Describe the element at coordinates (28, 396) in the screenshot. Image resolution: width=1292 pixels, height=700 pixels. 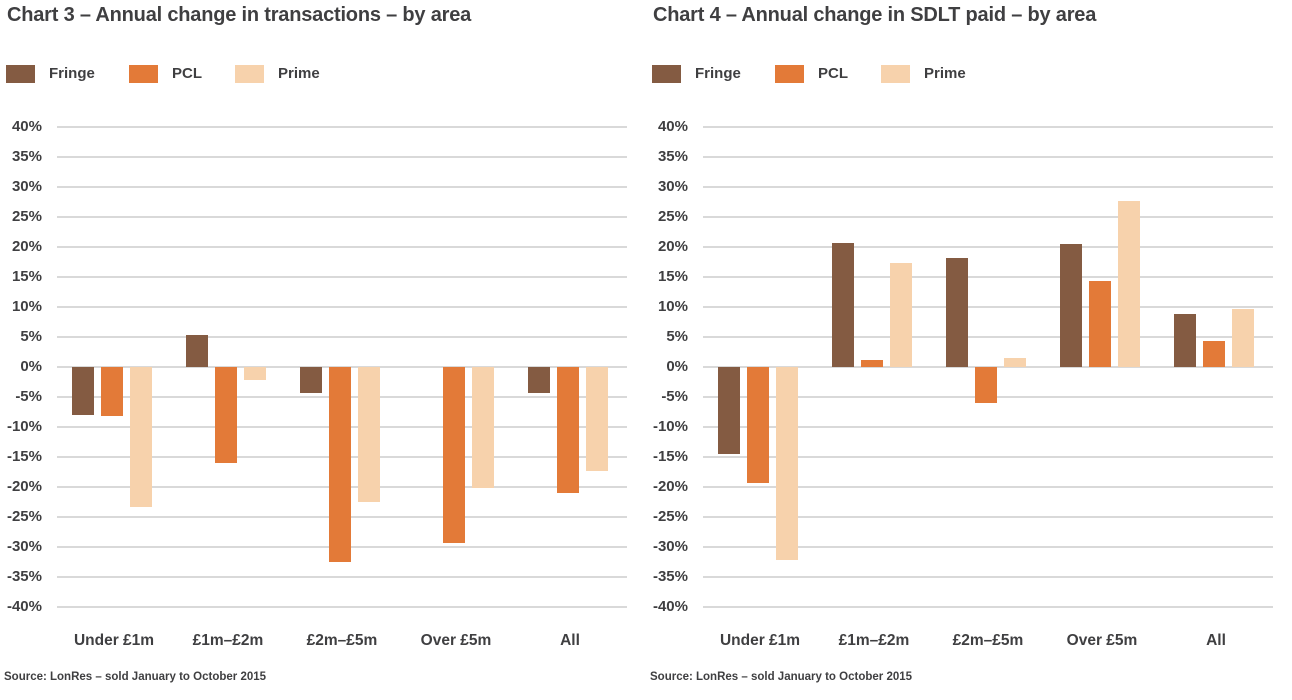
I see `y-axis-tick-label: -5%` at that location.